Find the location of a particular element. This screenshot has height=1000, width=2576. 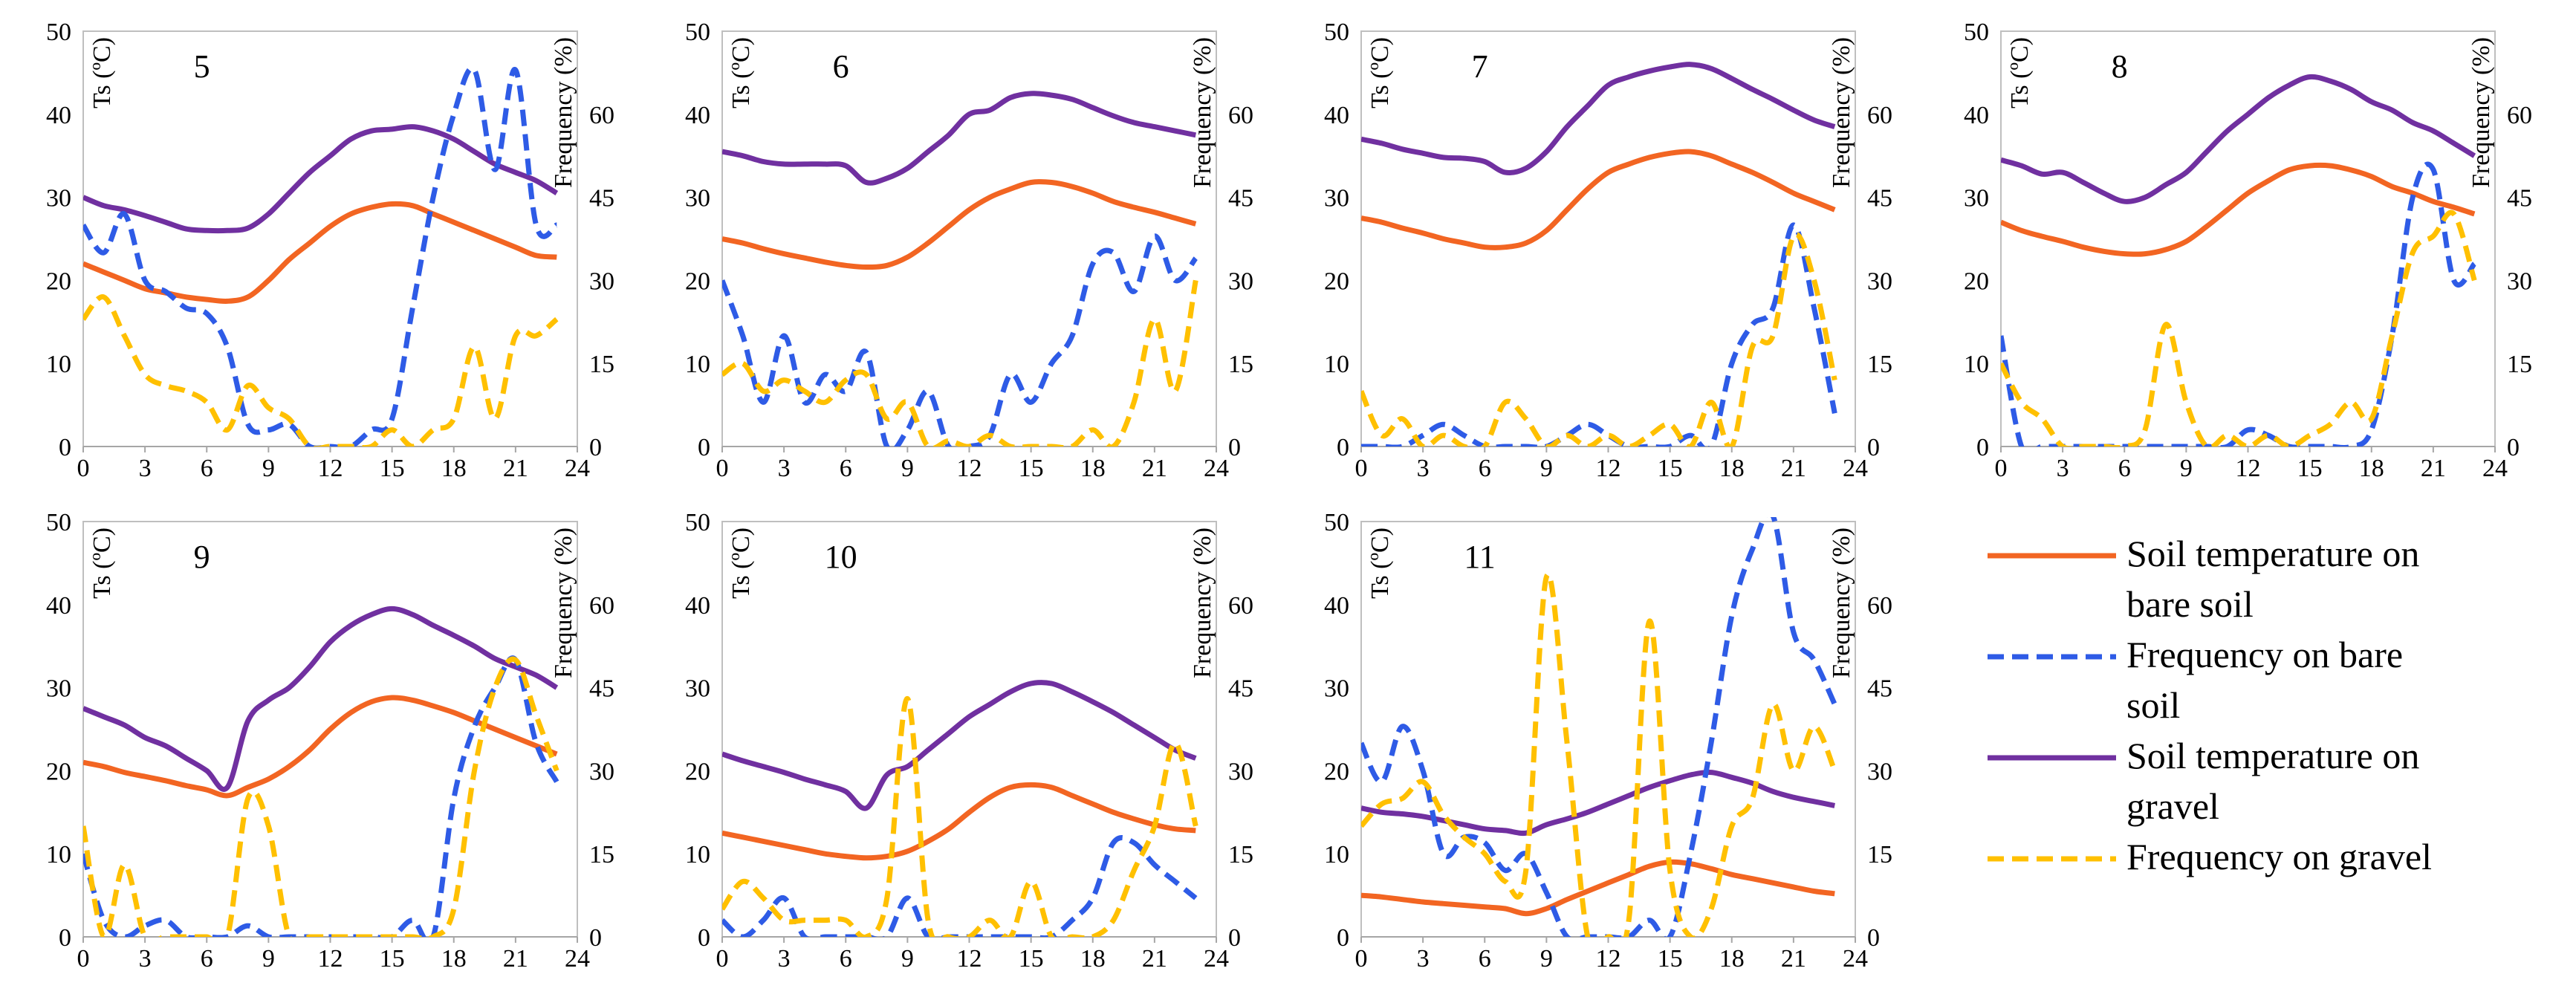

legend-item-ts_gravel: Soil temperature on gravel is located at coordinates (2203, 781).